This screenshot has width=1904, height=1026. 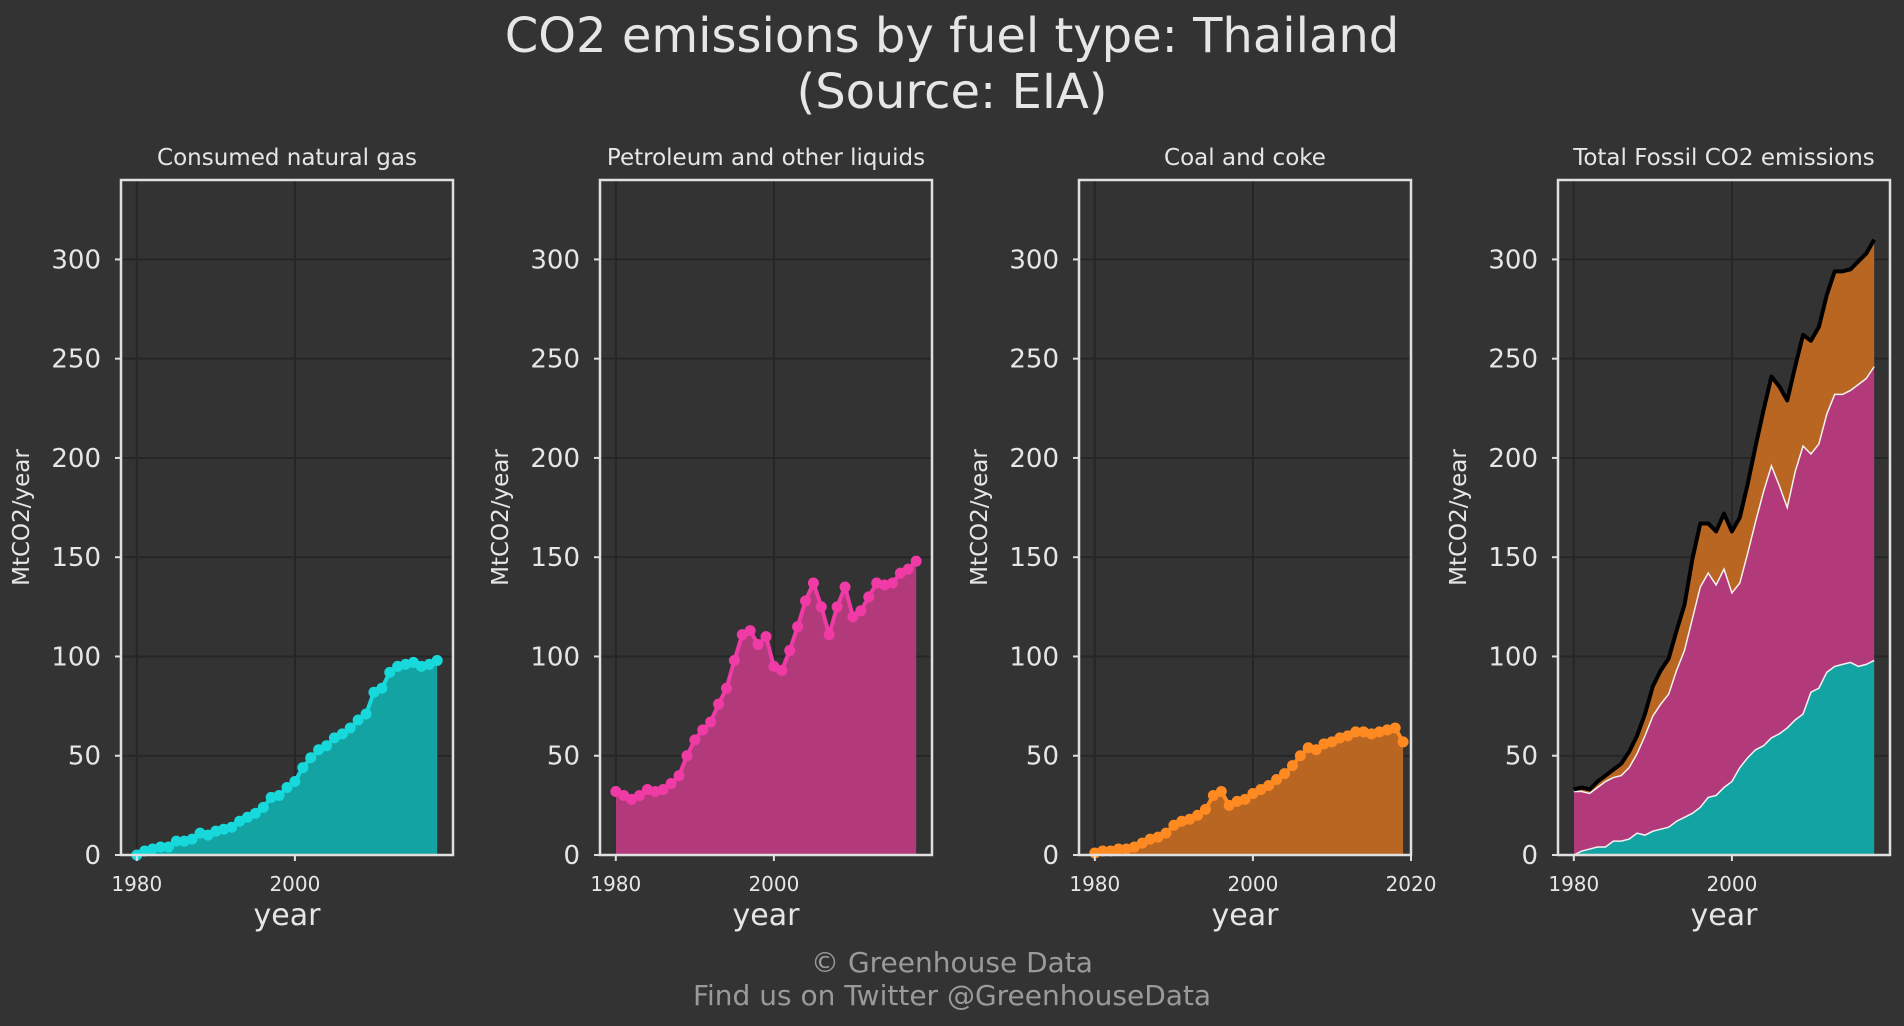 What do you see at coordinates (980, 517) in the screenshot?
I see `y-axis-label: MtCO2/year` at bounding box center [980, 517].